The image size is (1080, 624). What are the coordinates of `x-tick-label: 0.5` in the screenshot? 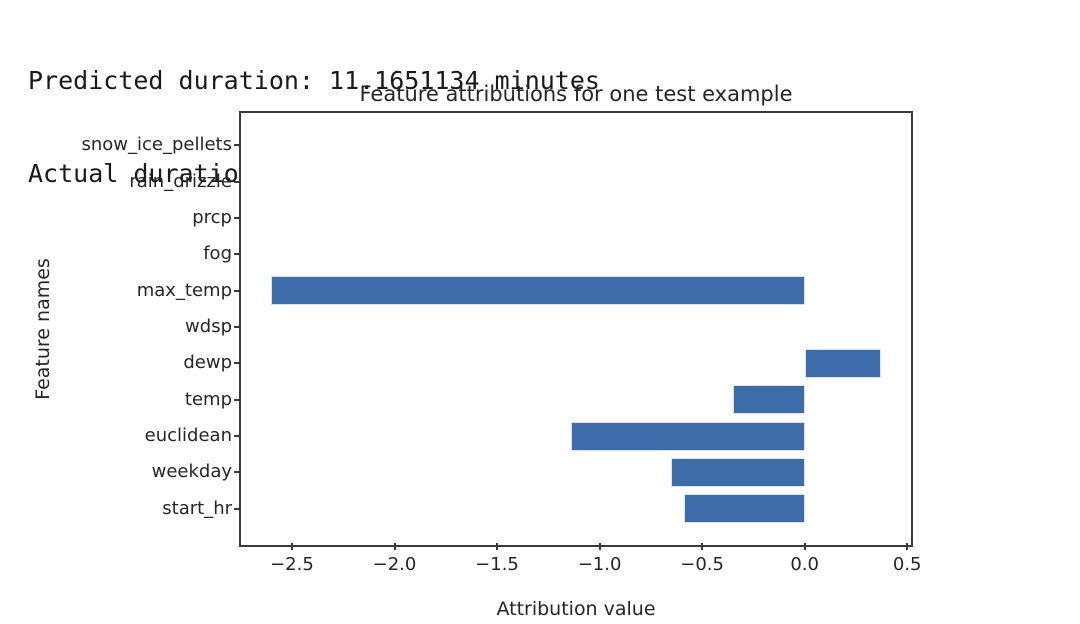 It's located at (907, 564).